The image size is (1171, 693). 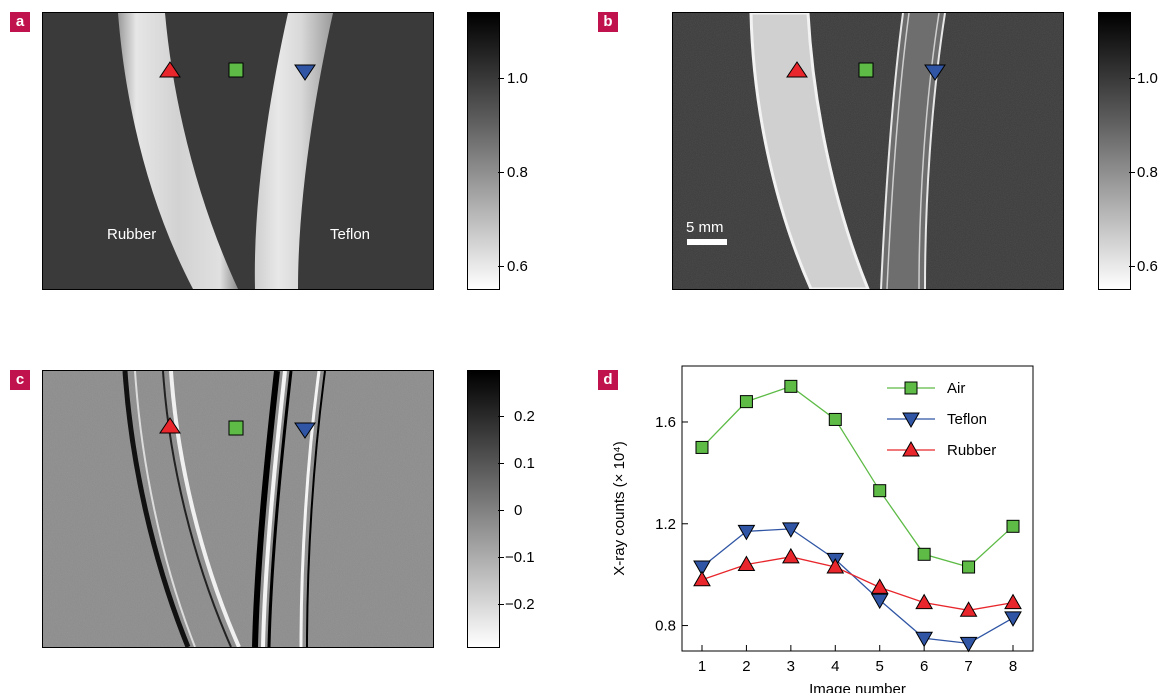 I want to click on rubber-tube-edge, so click(x=156, y=509).